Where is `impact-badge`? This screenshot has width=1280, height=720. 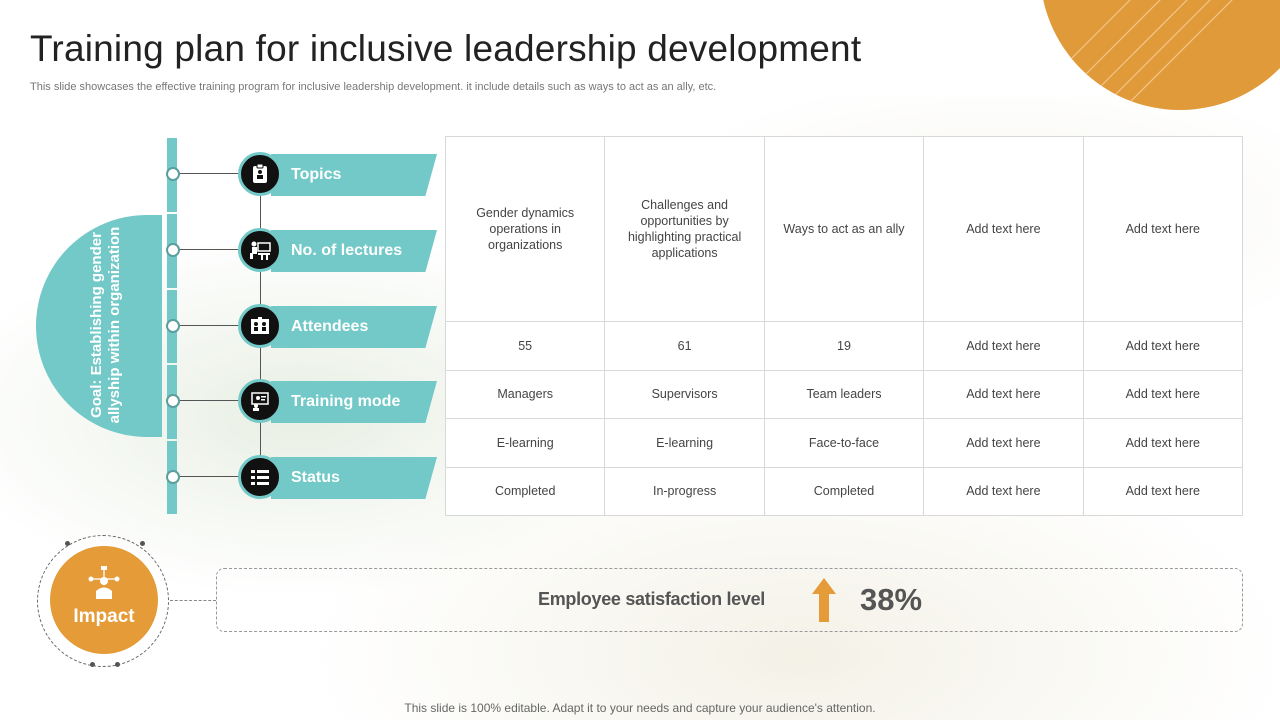 impact-badge is located at coordinates (104, 600).